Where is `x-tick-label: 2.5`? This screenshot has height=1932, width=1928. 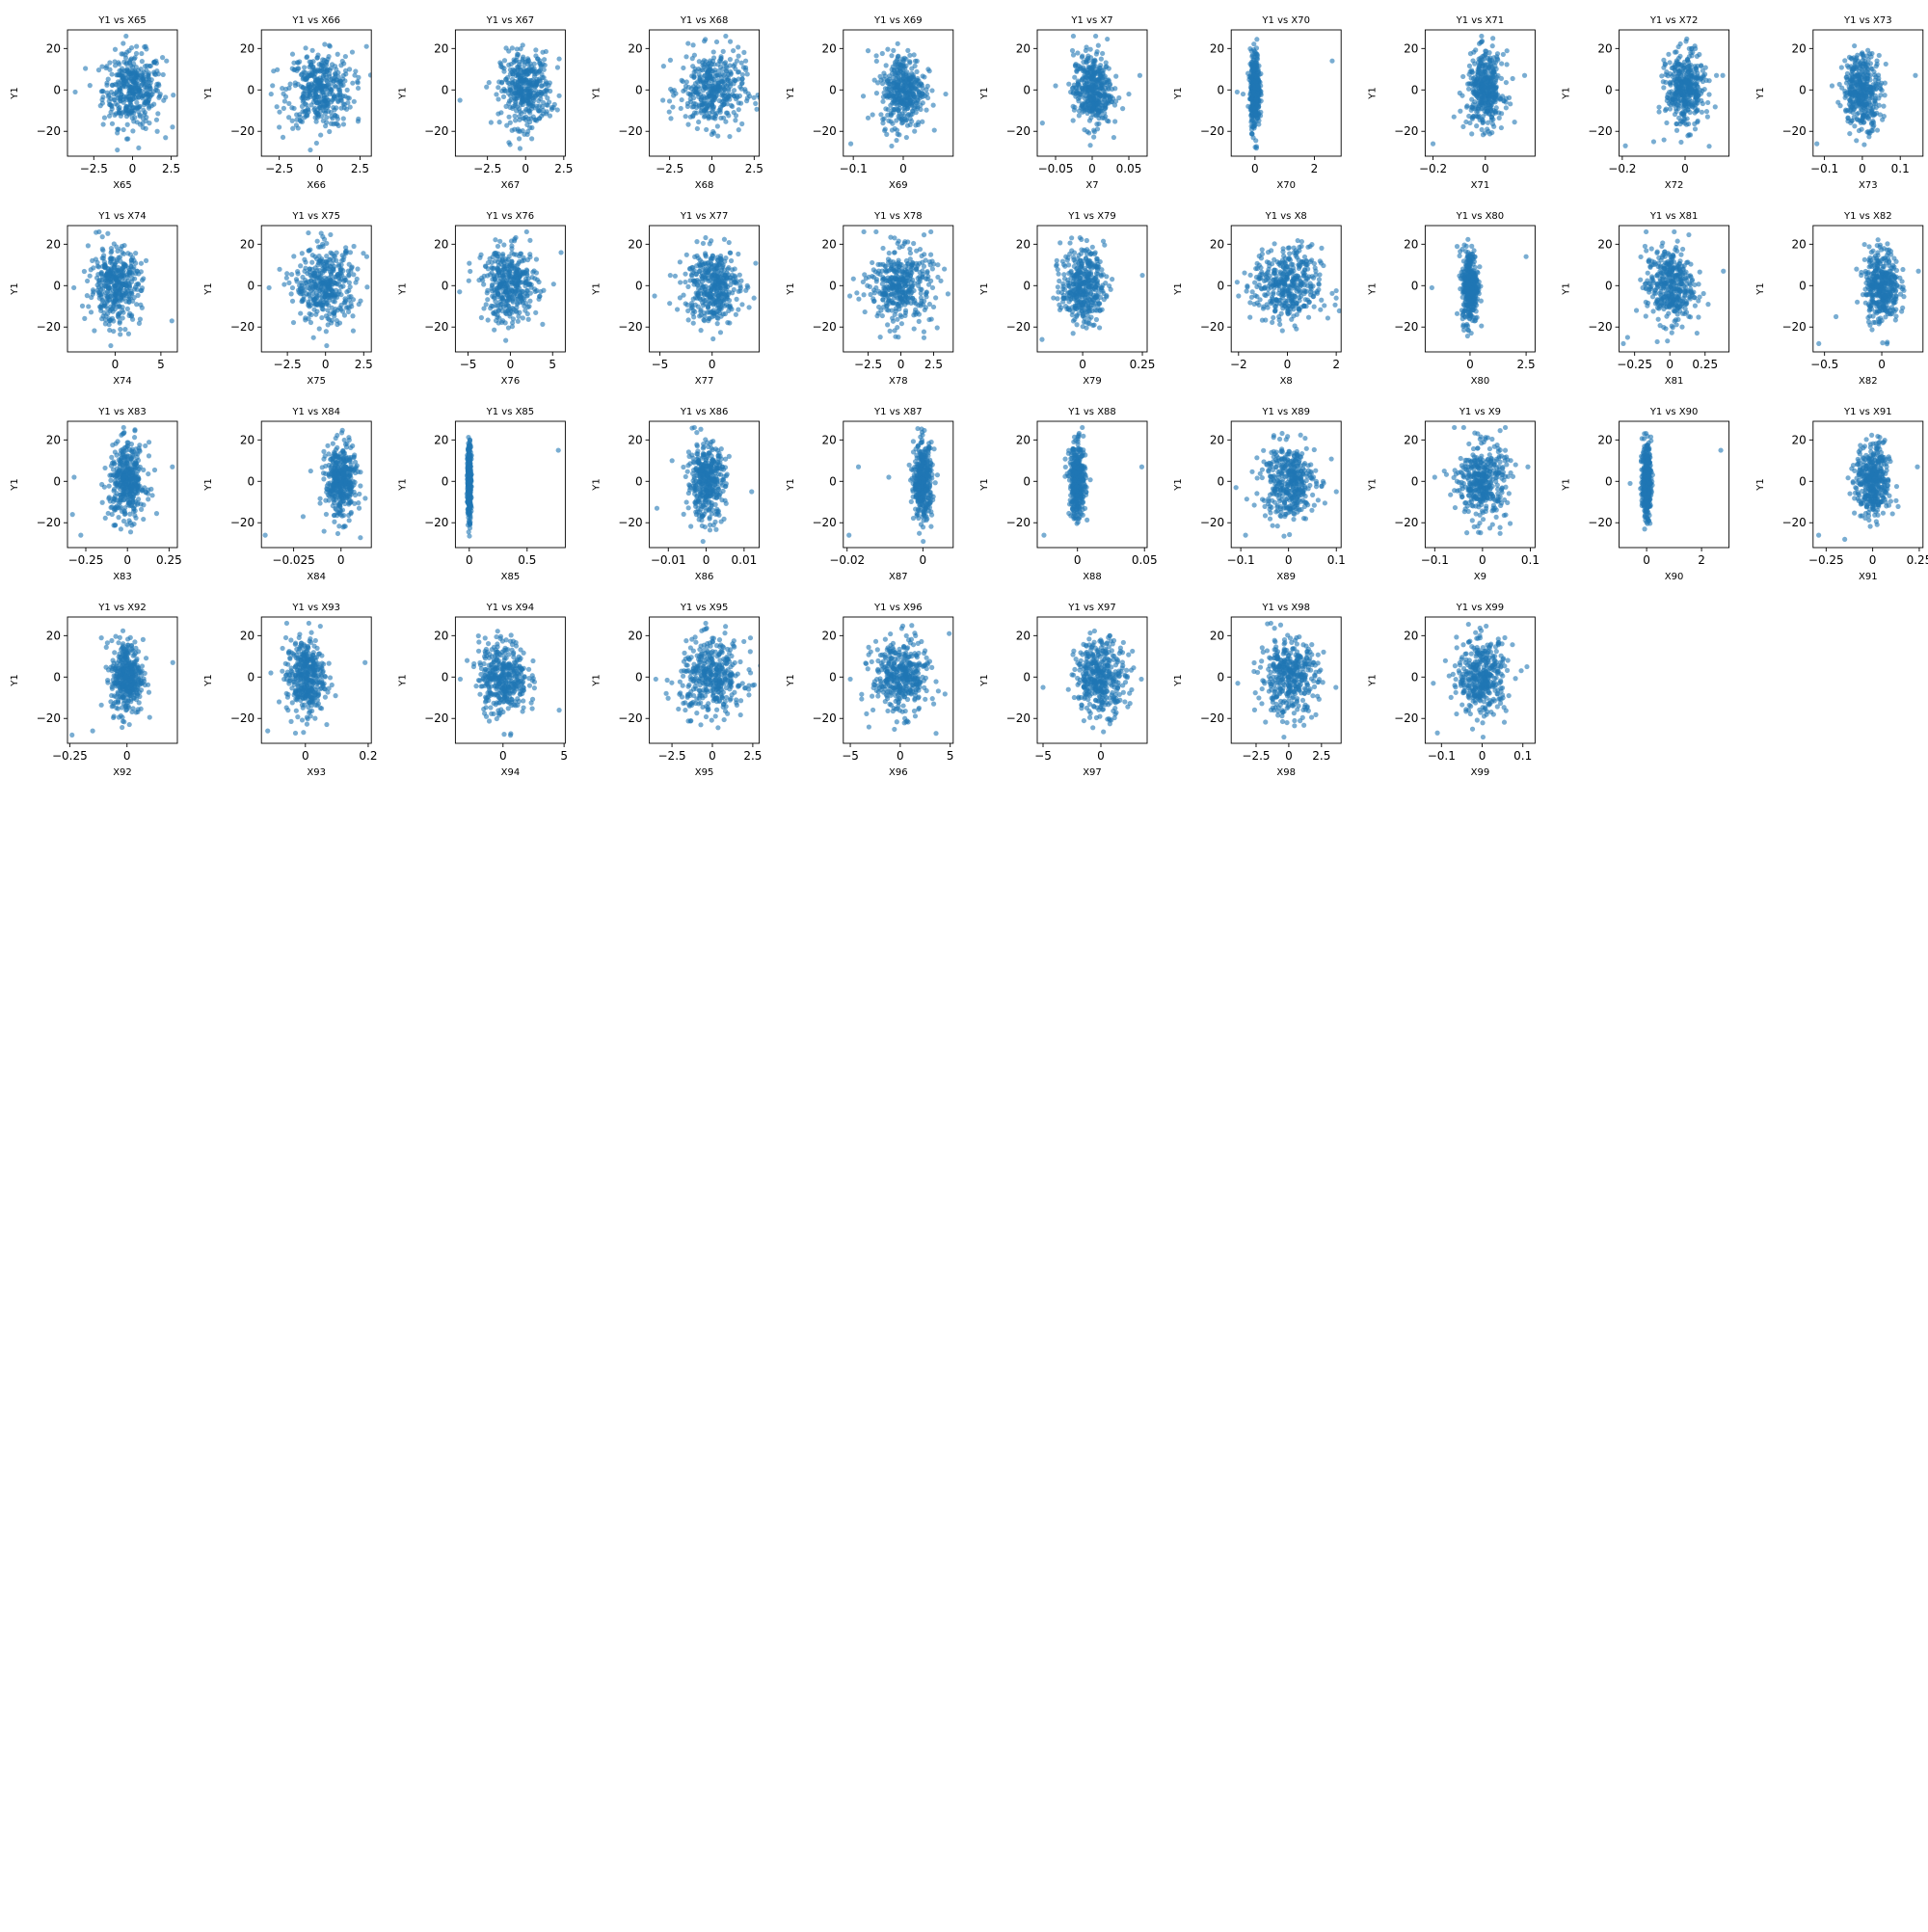
x-tick-label: 2.5 is located at coordinates (563, 168).